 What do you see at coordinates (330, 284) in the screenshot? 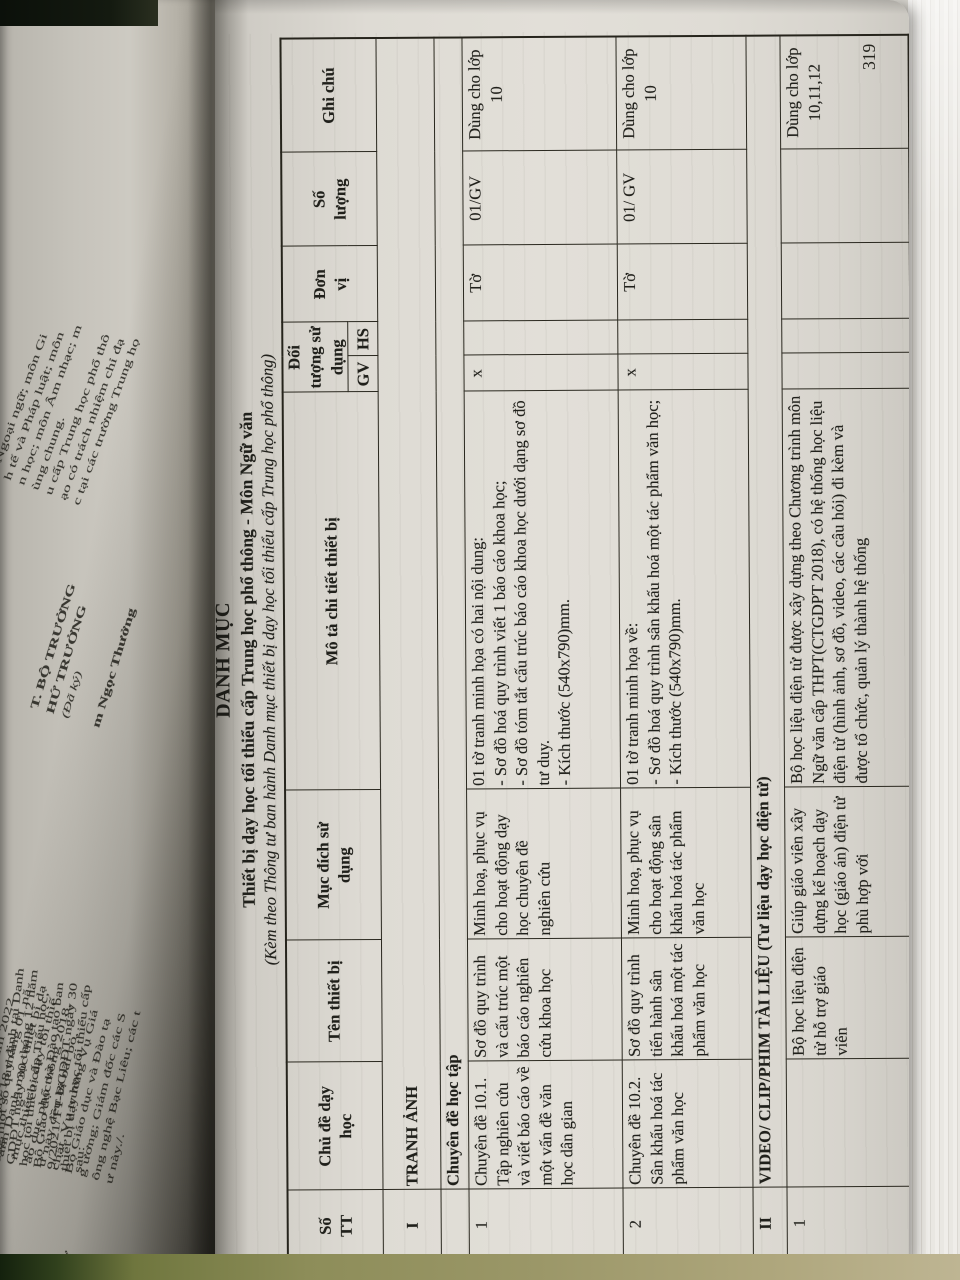
I see `col-header-don-vi: Đơn vị` at bounding box center [330, 284].